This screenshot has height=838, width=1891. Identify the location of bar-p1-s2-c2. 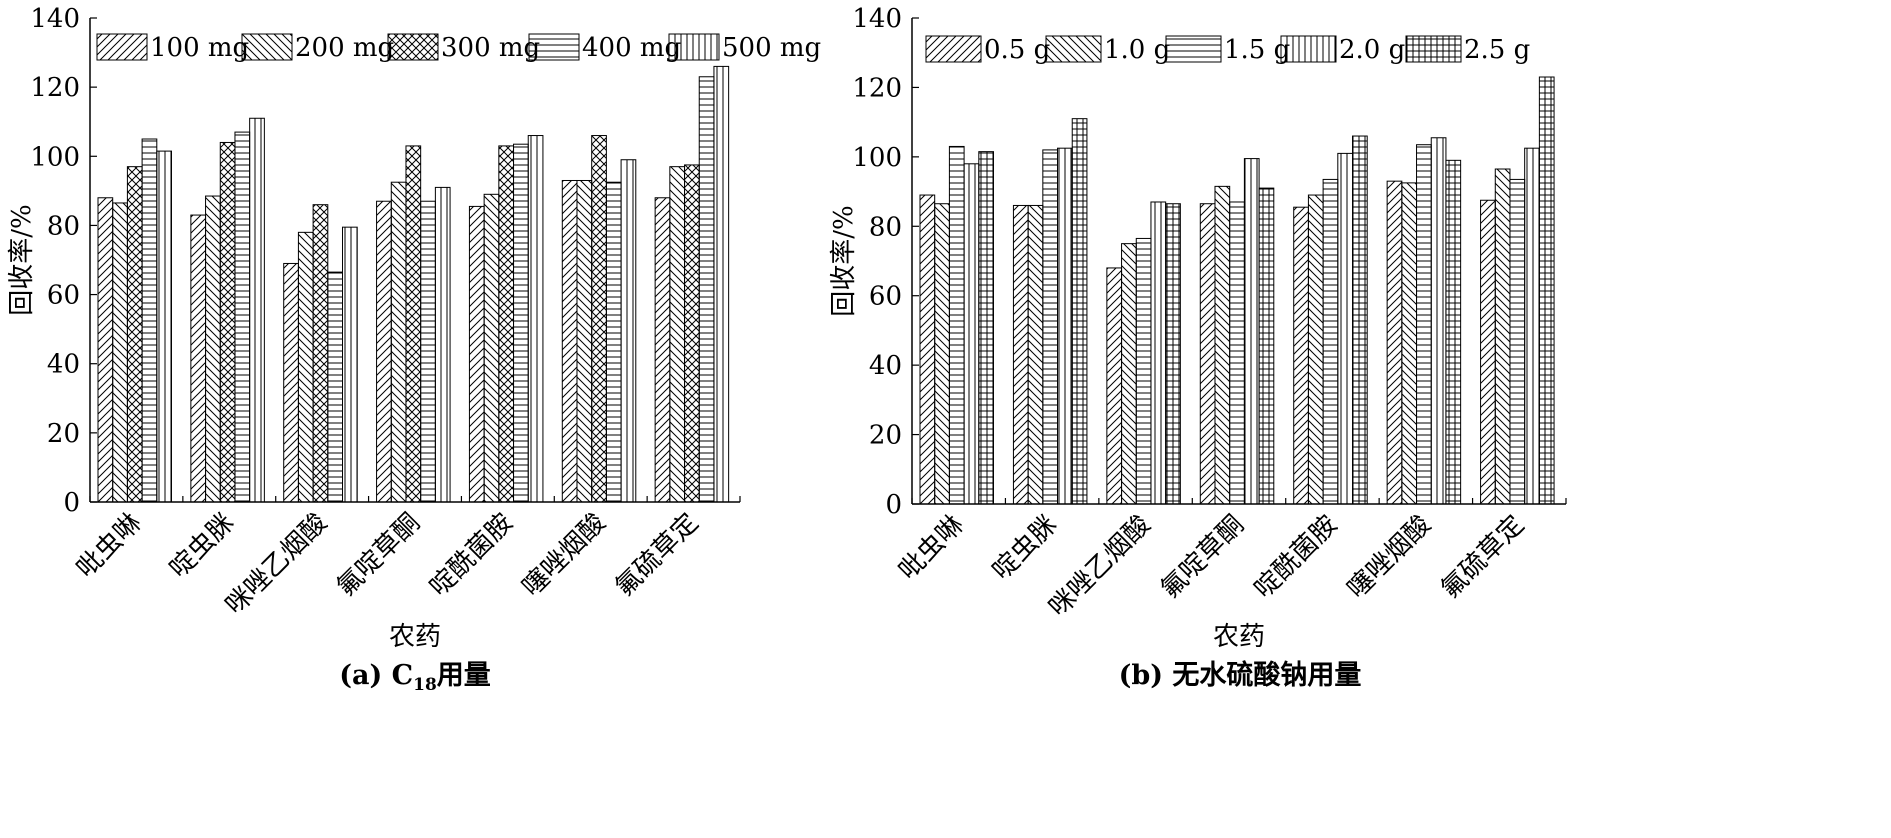
(1143, 371).